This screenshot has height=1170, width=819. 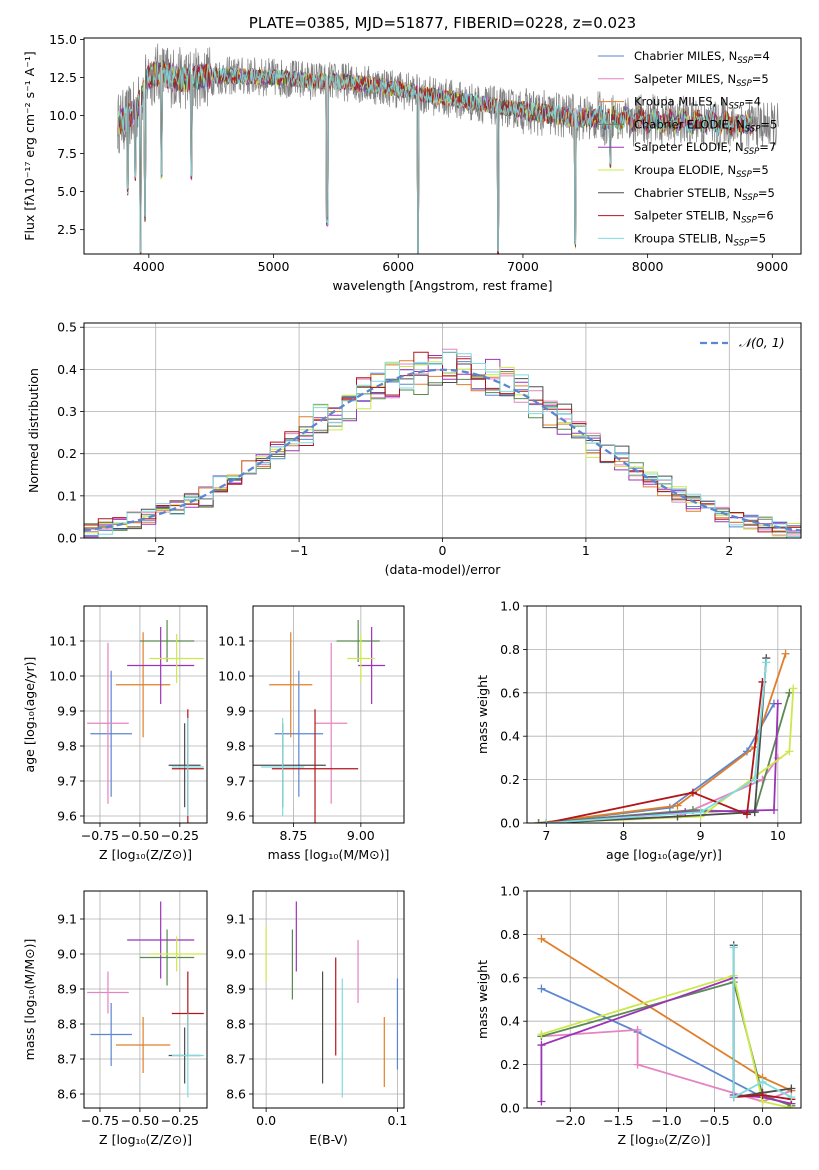 I want to click on x-tick-label: 10, so click(x=778, y=835).